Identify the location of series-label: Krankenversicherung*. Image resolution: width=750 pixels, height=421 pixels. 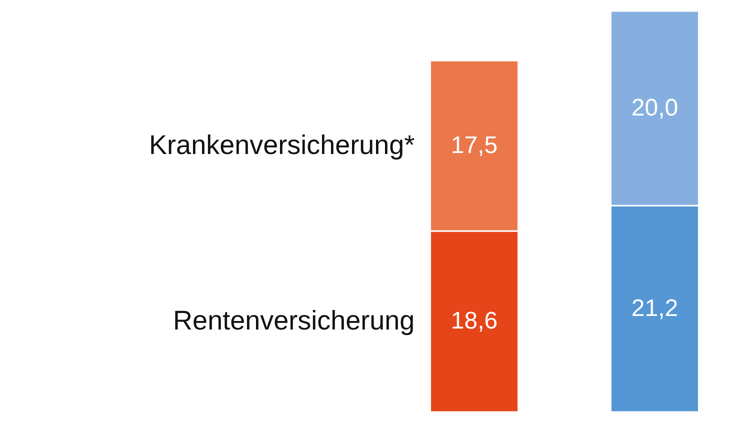
(282, 145).